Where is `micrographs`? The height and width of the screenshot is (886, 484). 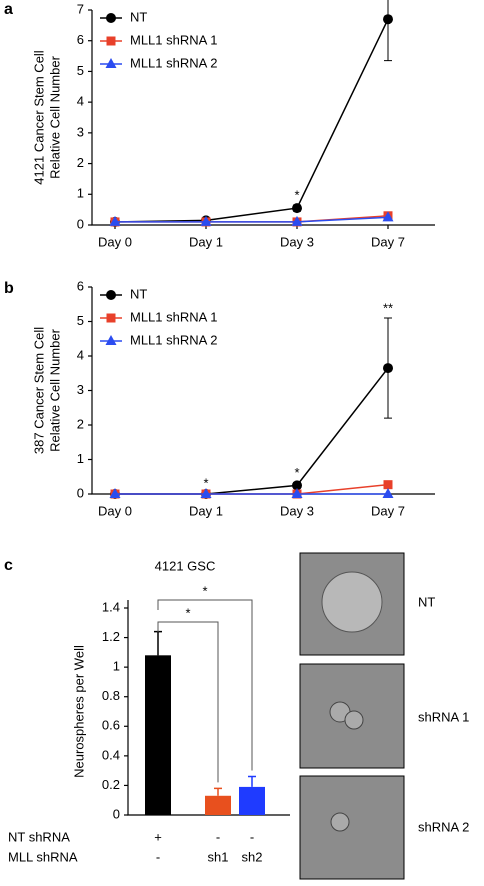 micrographs is located at coordinates (352, 716).